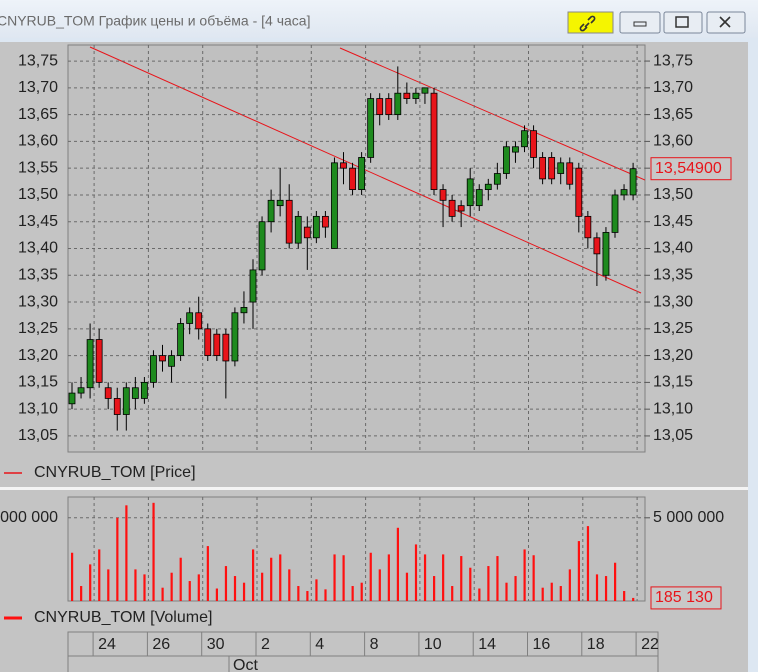 The height and width of the screenshot is (672, 758). I want to click on x-tick-label: 8, so click(374, 644).